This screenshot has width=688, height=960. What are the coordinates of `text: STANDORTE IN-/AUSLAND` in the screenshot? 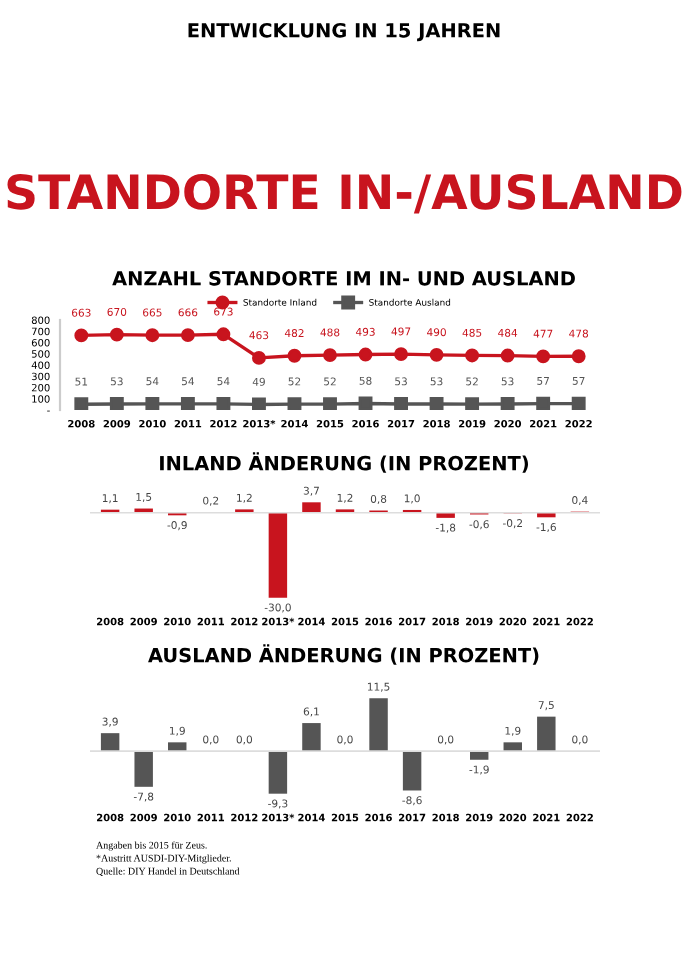 It's located at (344, 193).